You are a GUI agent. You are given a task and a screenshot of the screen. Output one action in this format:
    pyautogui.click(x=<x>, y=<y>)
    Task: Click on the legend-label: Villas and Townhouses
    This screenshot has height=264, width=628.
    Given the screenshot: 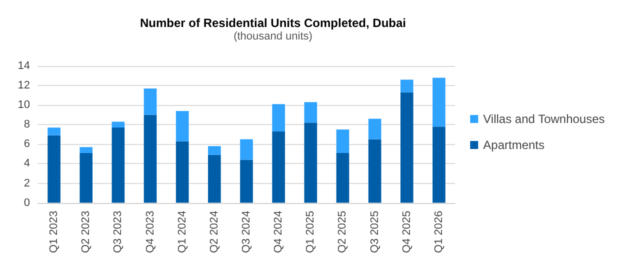 What is the action you would take?
    pyautogui.click(x=544, y=119)
    